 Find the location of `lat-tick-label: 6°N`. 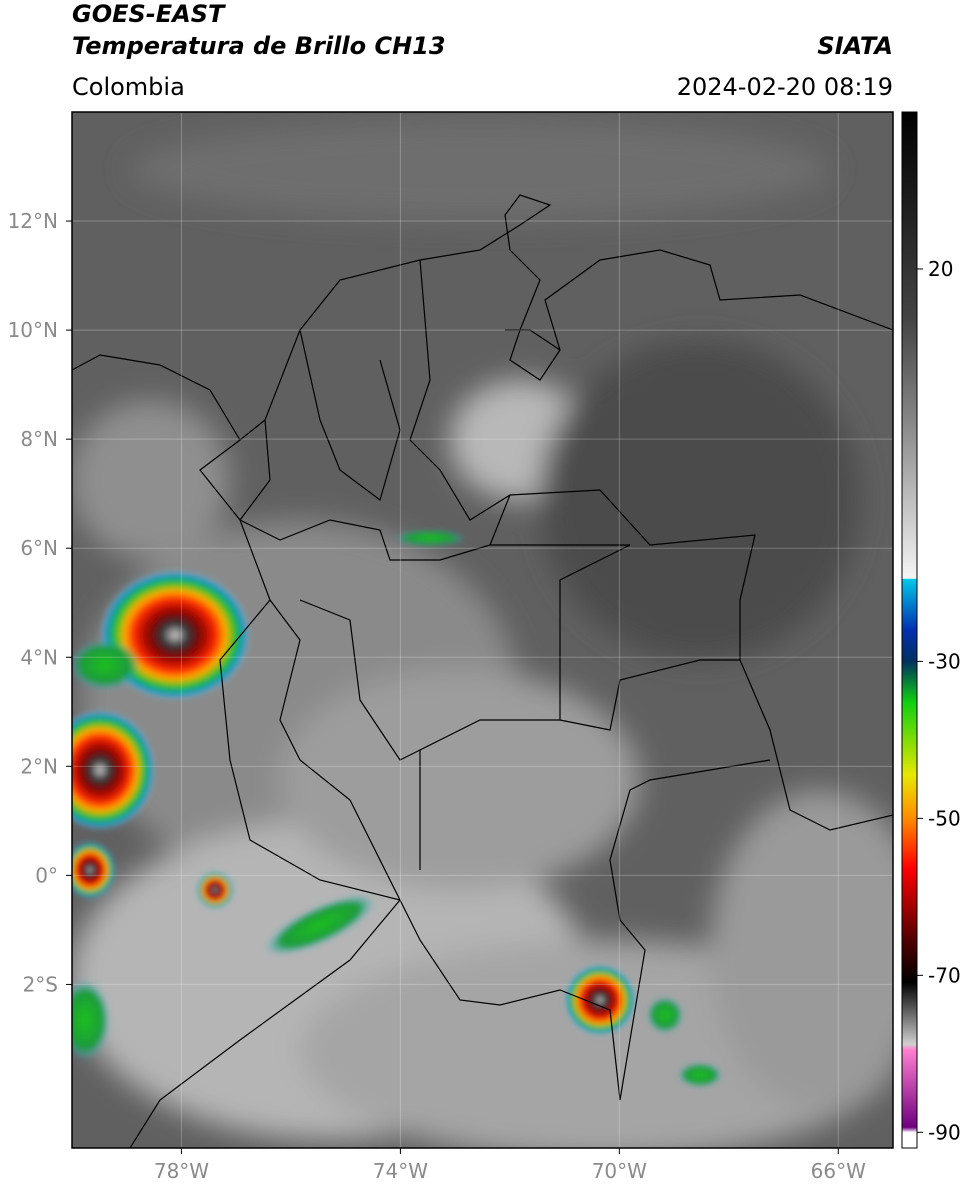

lat-tick-label: 6°N is located at coordinates (39, 548).